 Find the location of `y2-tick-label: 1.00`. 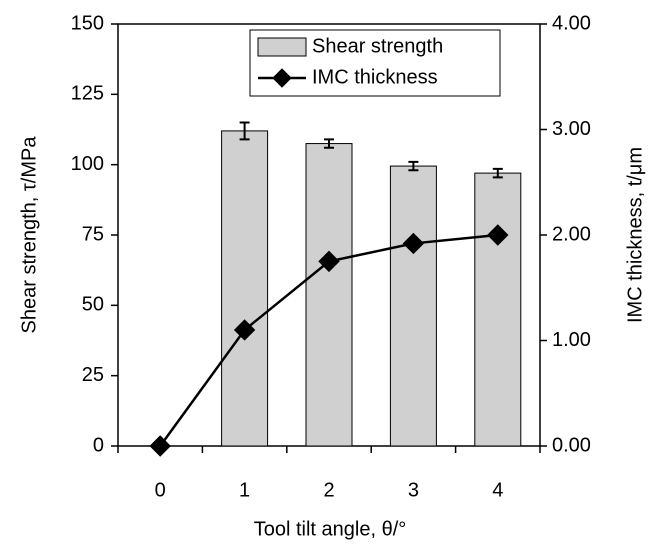

y2-tick-label: 1.00 is located at coordinates (571, 340).